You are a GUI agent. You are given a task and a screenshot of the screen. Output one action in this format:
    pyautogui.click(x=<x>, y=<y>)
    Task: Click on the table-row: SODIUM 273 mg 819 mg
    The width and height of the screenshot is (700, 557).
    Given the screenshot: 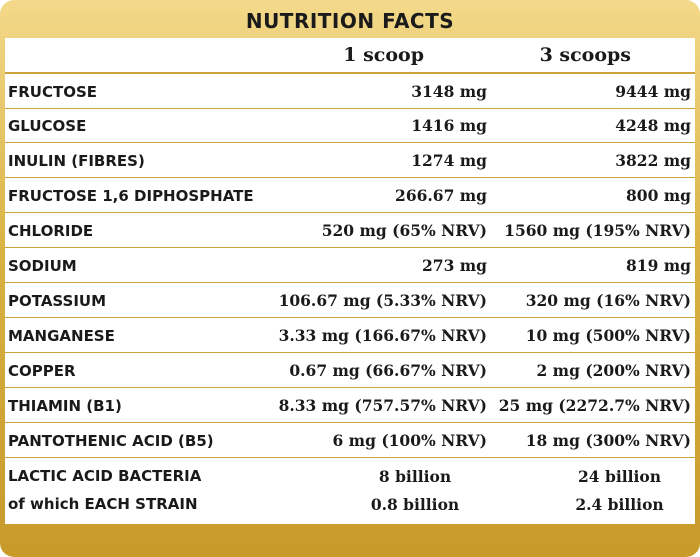 What is the action you would take?
    pyautogui.click(x=350, y=266)
    